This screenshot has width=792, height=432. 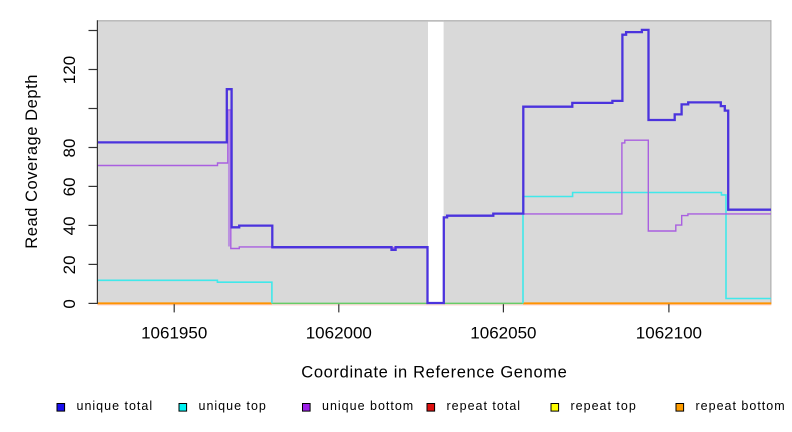 I want to click on svg-text: 0, so click(x=69, y=303).